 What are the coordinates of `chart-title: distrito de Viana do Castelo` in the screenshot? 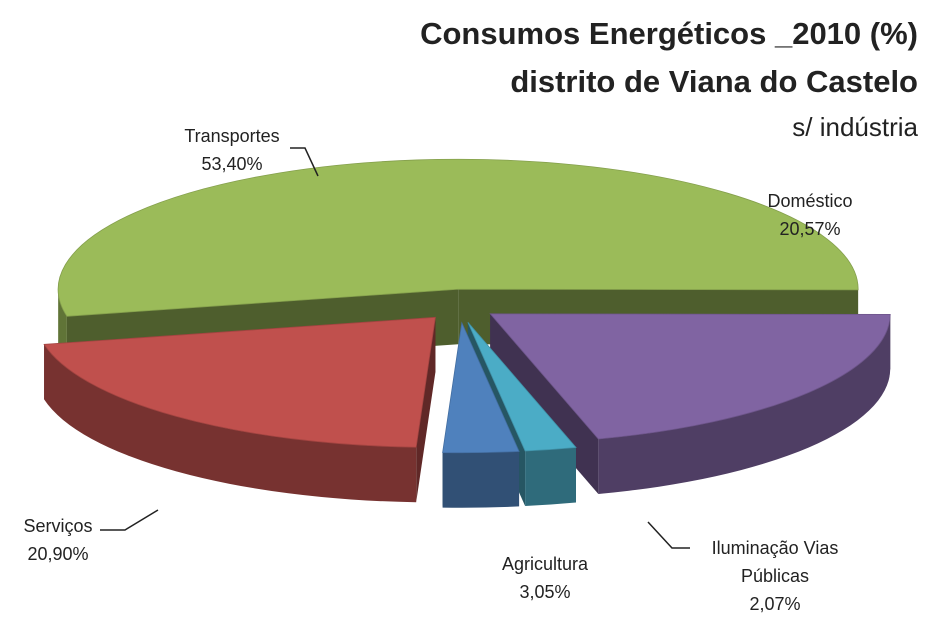 It's located at (714, 82).